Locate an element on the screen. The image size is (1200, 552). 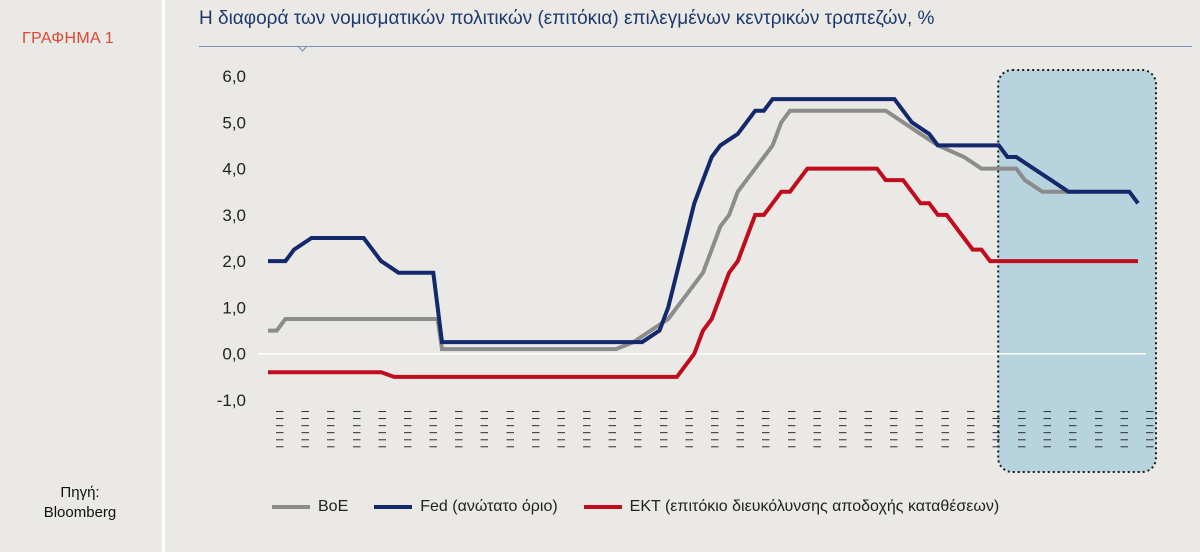
source-value: Bloomberg is located at coordinates (80, 512).